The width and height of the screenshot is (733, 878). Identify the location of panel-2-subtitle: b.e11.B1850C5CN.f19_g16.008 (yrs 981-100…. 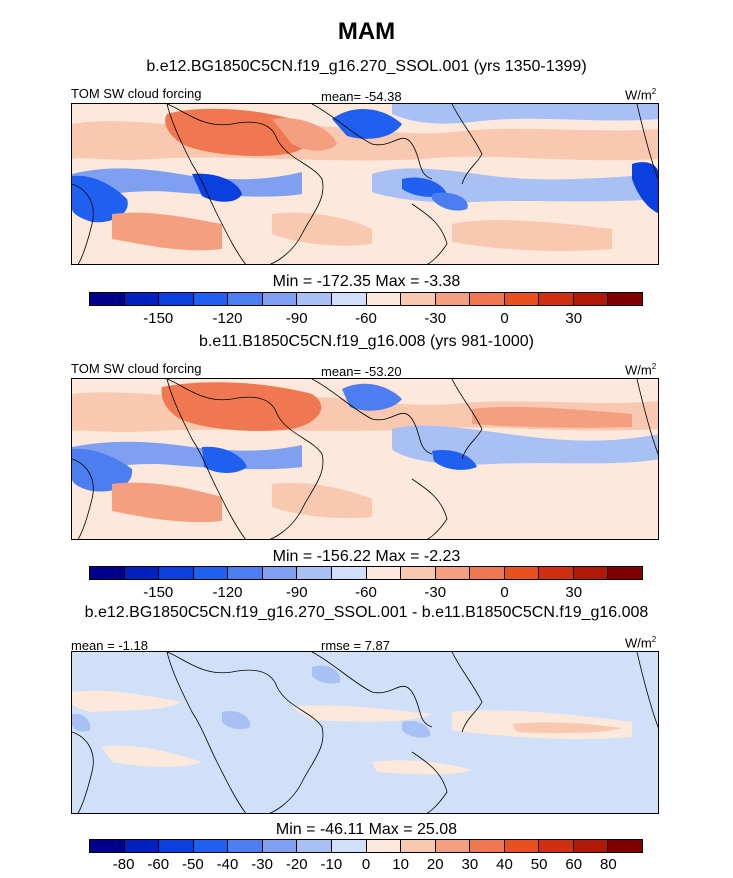
(366, 341).